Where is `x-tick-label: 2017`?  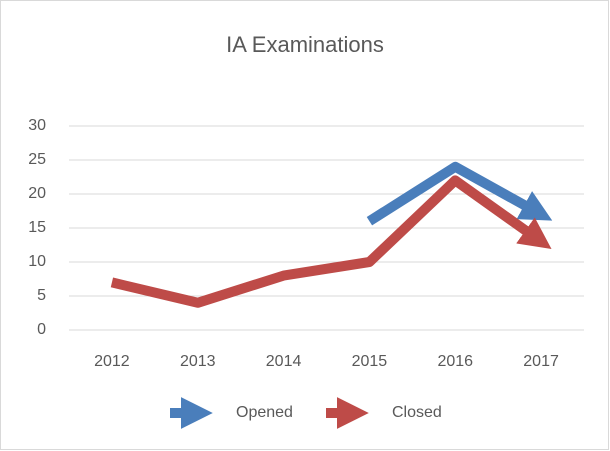 x-tick-label: 2017 is located at coordinates (541, 361).